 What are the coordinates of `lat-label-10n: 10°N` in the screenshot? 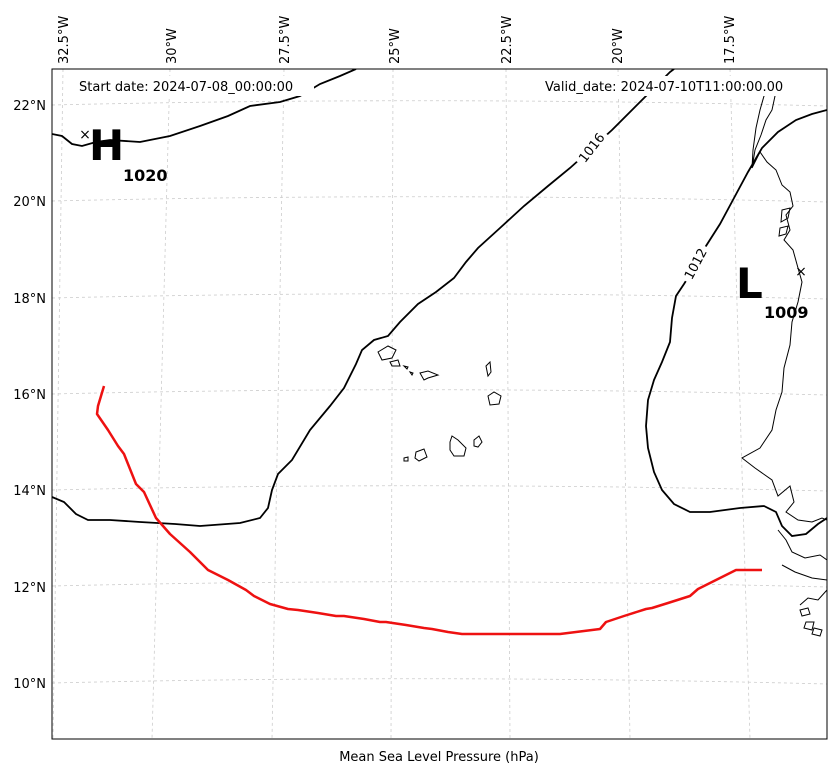 It's located at (29, 684).